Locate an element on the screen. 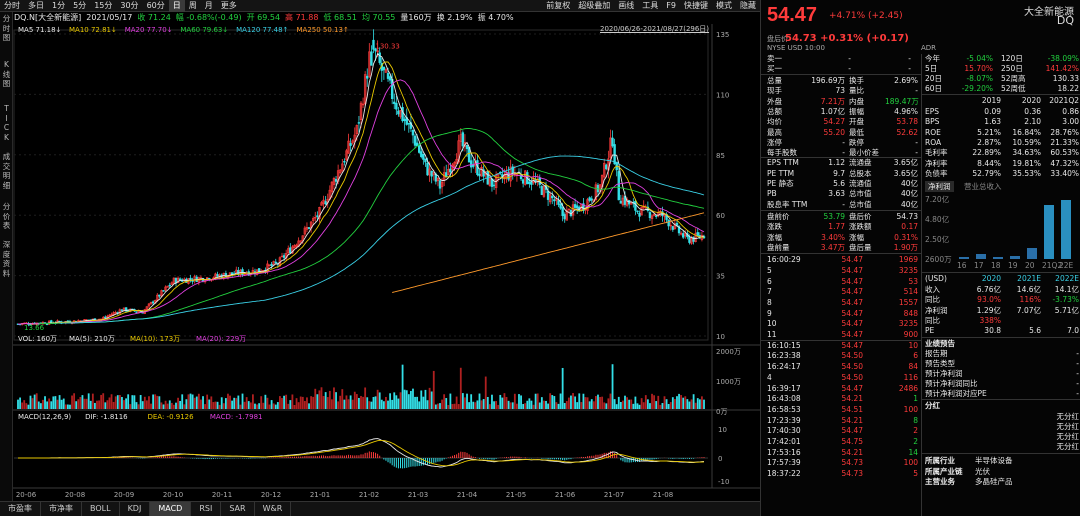 The height and width of the screenshot is (516, 1080). view-nav-item: 分 价 表 is located at coordinates (6, 216).